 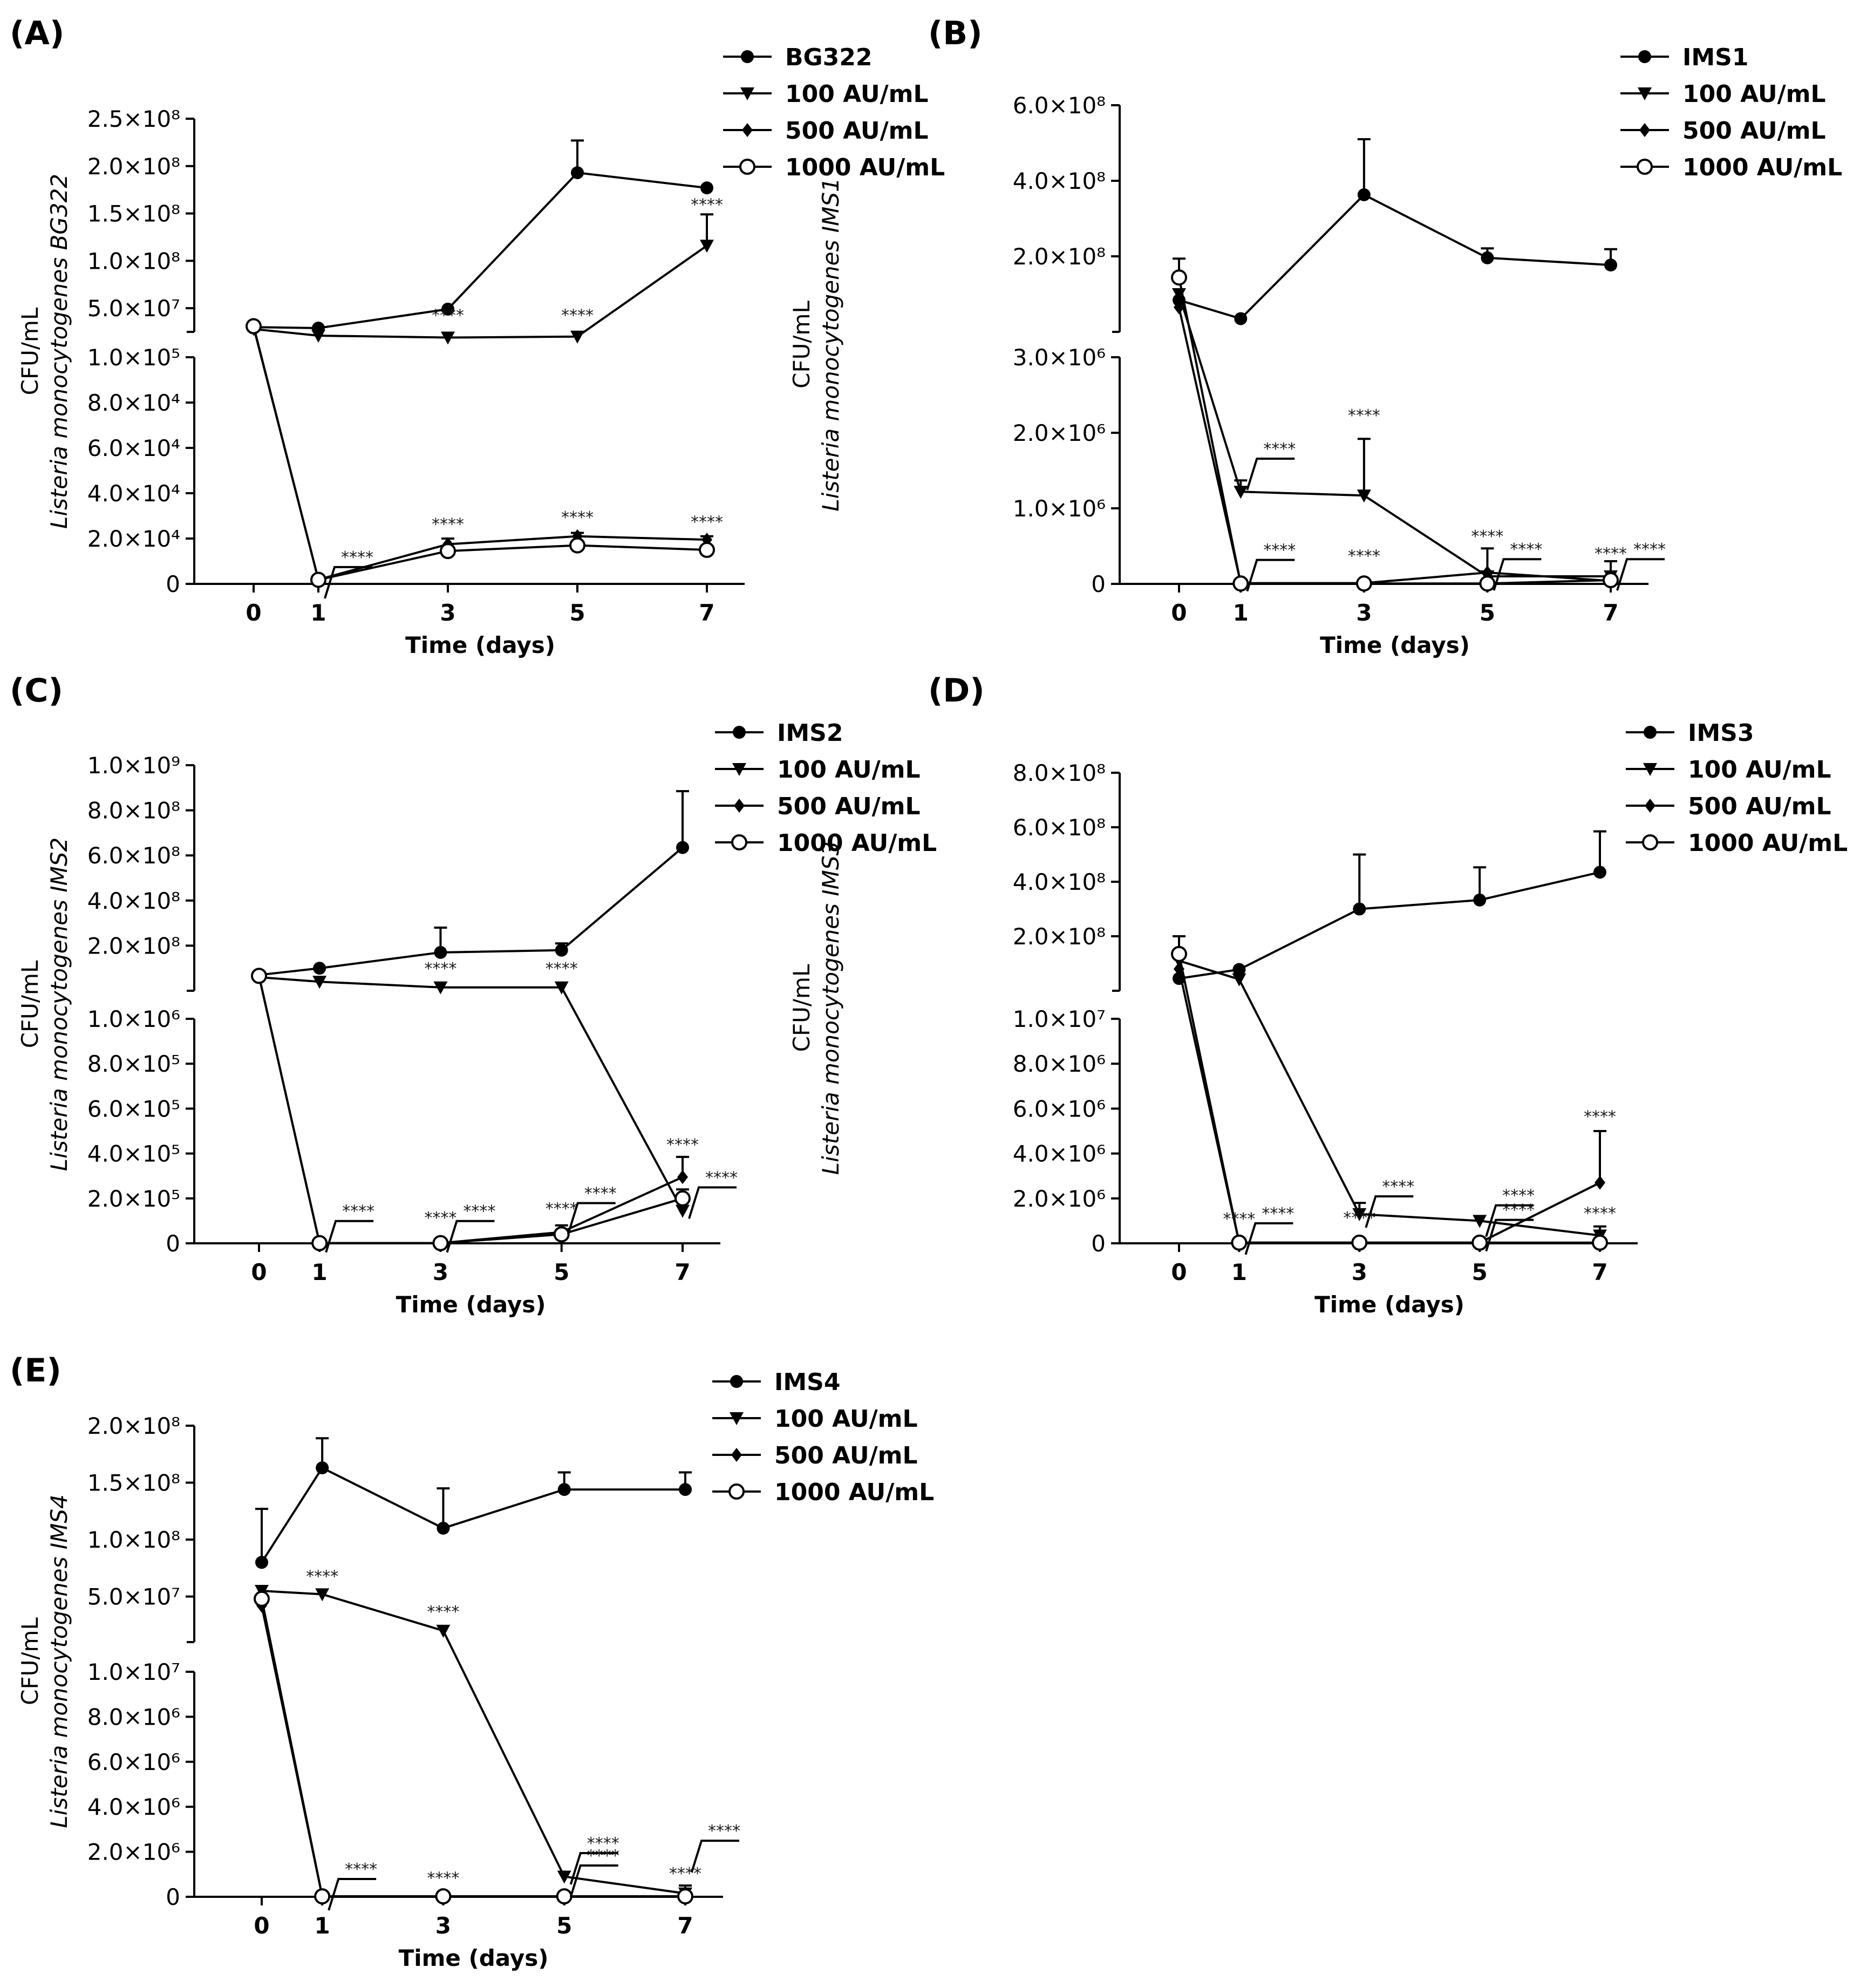 What do you see at coordinates (133, 539) in the screenshot?
I see `y-tick-label: 2.0×10⁴` at bounding box center [133, 539].